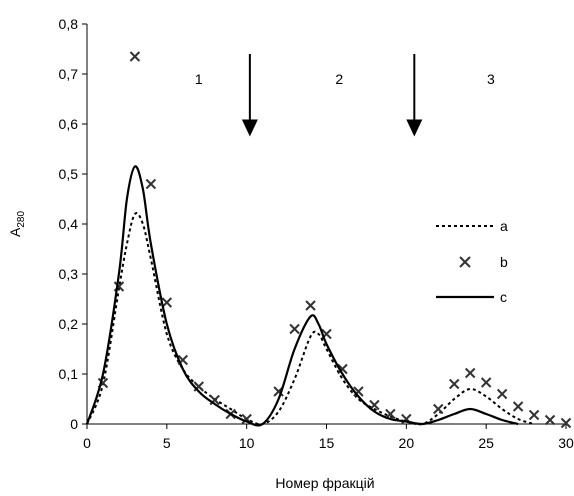 This screenshot has width=574, height=496. Describe the element at coordinates (74, 424) in the screenshot. I see `y-tick-label: 0` at that location.